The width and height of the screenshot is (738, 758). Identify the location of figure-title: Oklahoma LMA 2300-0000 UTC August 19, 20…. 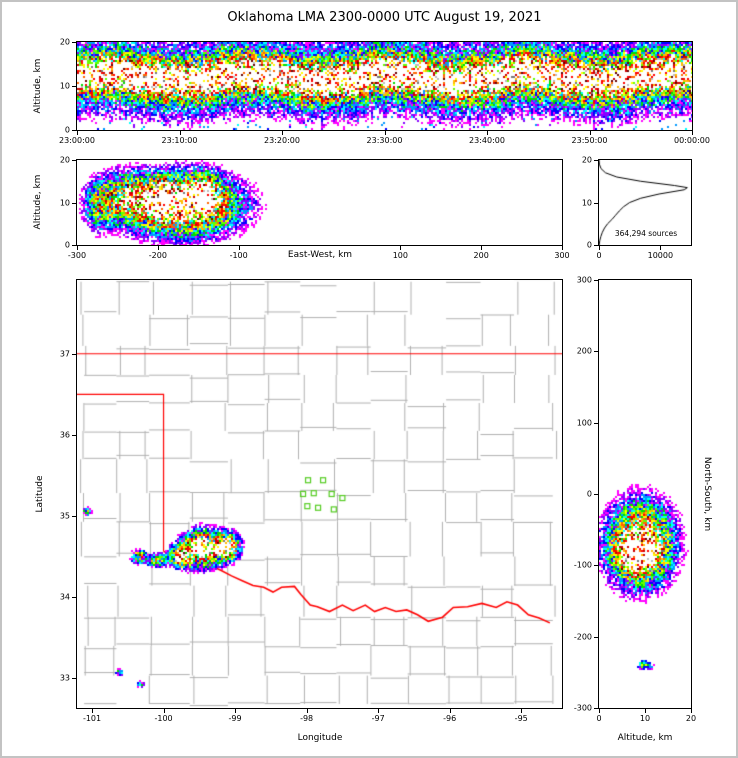
(384, 17).